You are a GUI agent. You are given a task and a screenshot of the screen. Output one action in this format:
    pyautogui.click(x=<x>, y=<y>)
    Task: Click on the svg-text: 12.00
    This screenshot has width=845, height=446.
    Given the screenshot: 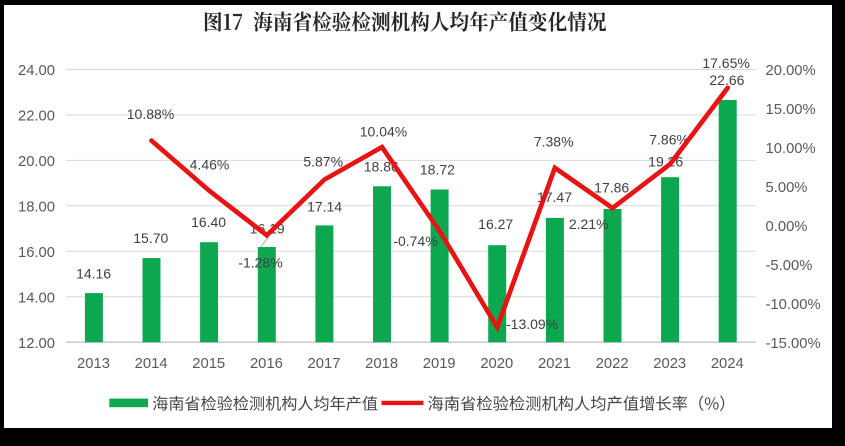 What is the action you would take?
    pyautogui.click(x=36, y=344)
    